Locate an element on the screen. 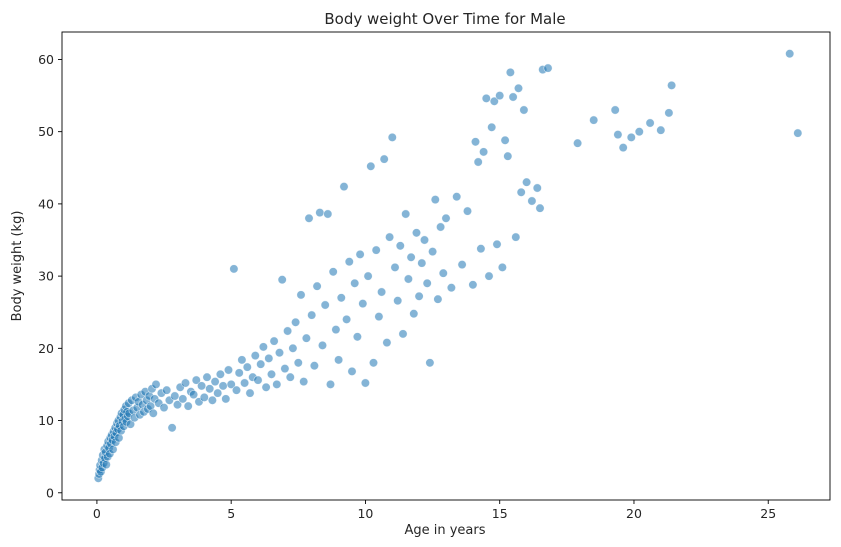  y-tick-label: 10 is located at coordinates (46, 420).